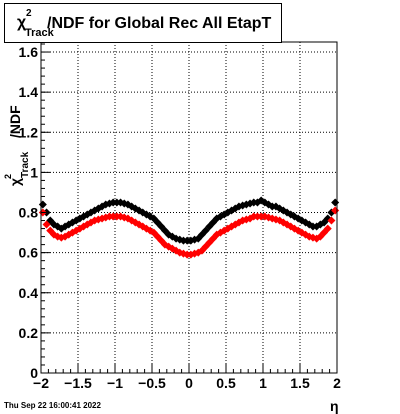 The width and height of the screenshot is (400, 414). Describe the element at coordinates (15, 121) in the screenshot. I see `y-label-rest: /NDF` at that location.